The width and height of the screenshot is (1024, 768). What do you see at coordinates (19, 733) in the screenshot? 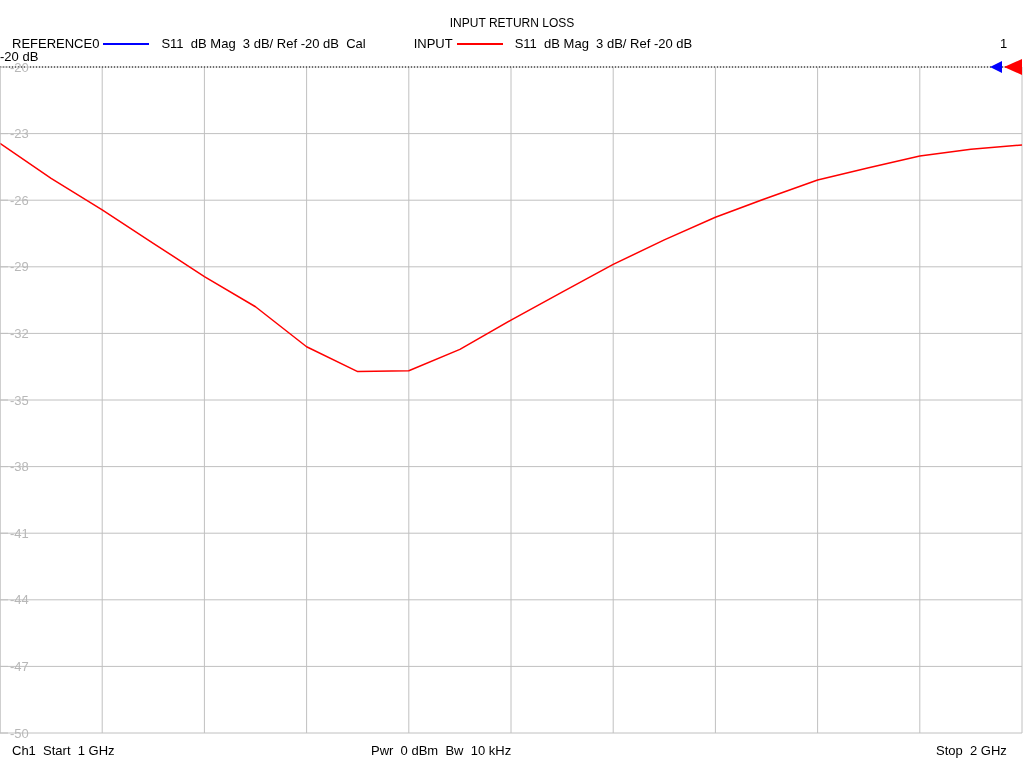
I see `y-tick-label: -50` at bounding box center [19, 733].